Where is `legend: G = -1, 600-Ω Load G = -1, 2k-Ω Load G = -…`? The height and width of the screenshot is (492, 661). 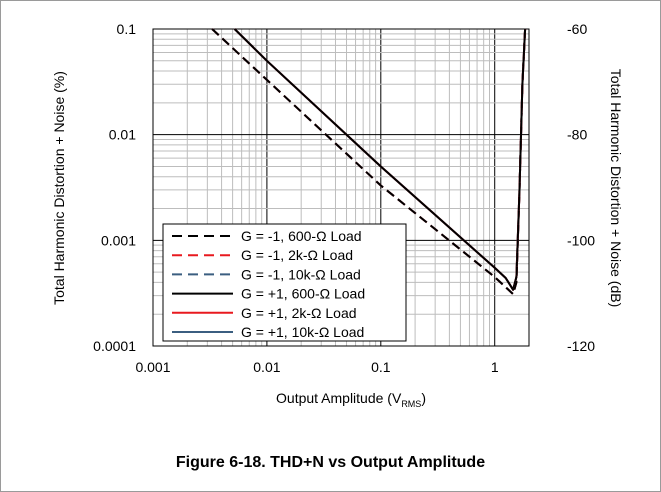 legend: G = -1, 600-Ω Load G = -1, 2k-Ω Load G = -… is located at coordinates (284, 282).